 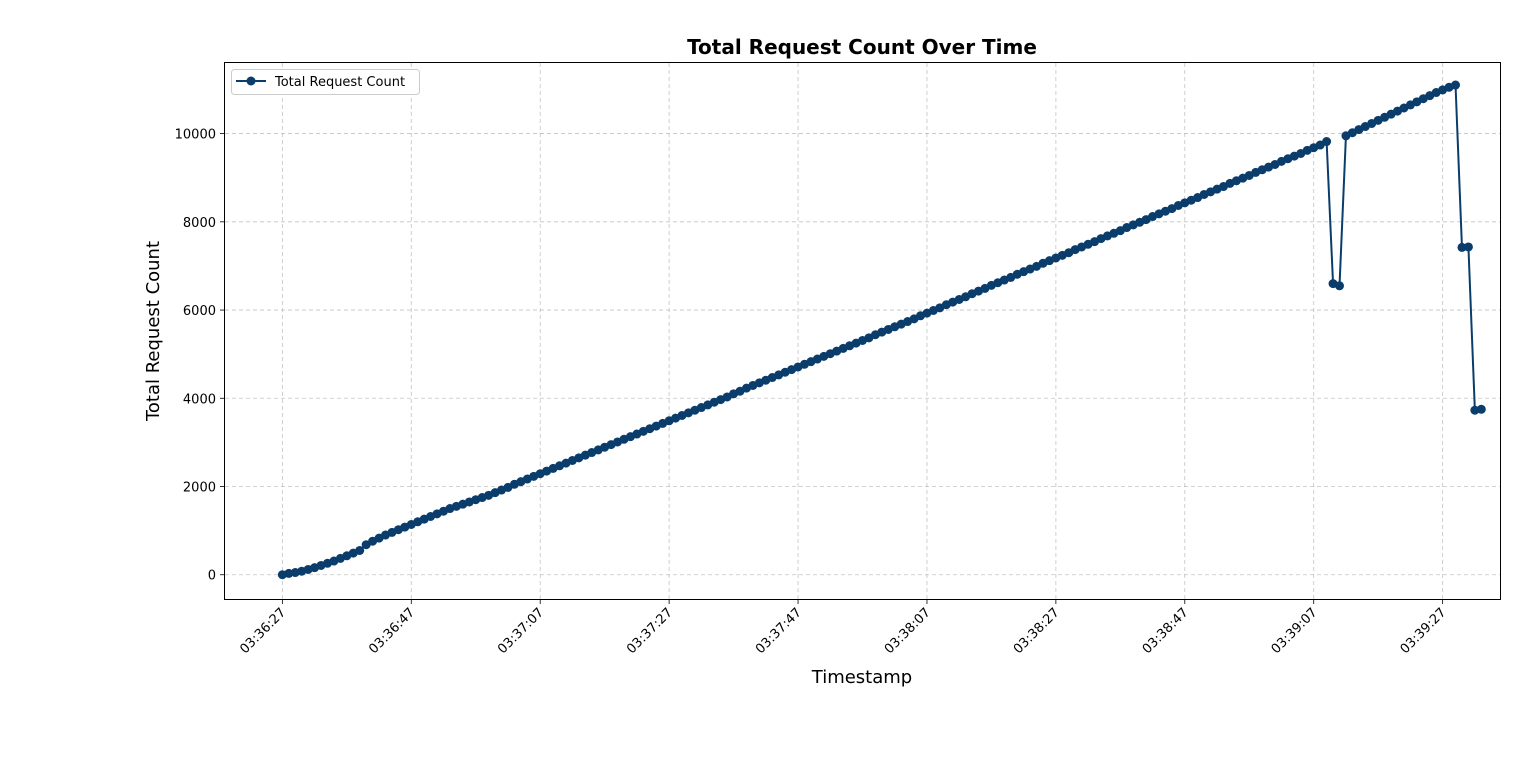 I want to click on legend-box, so click(x=325, y=82).